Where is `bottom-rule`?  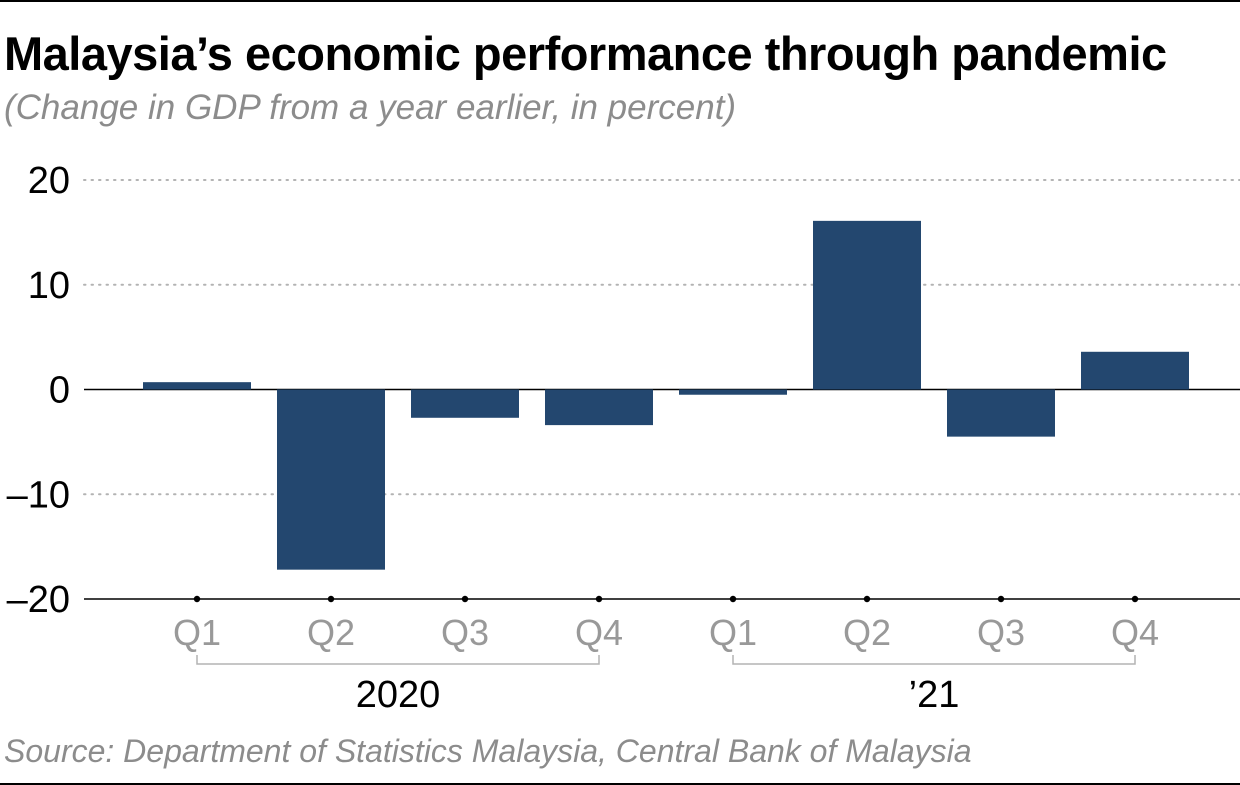 bottom-rule is located at coordinates (620, 784).